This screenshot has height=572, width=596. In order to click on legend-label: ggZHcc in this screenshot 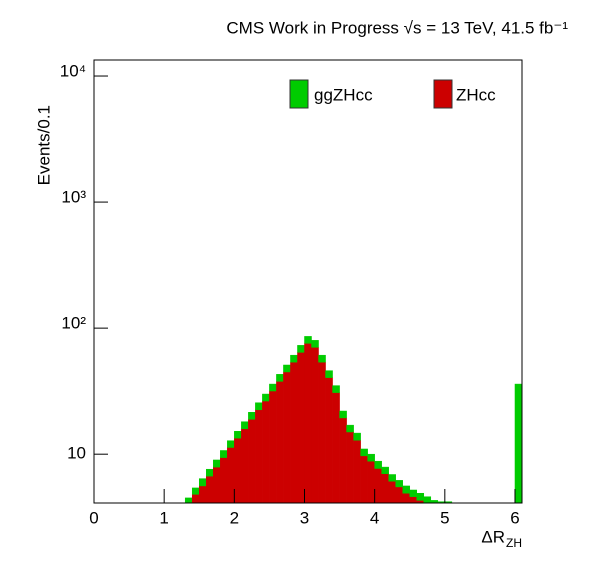, I will do `click(343, 94)`.